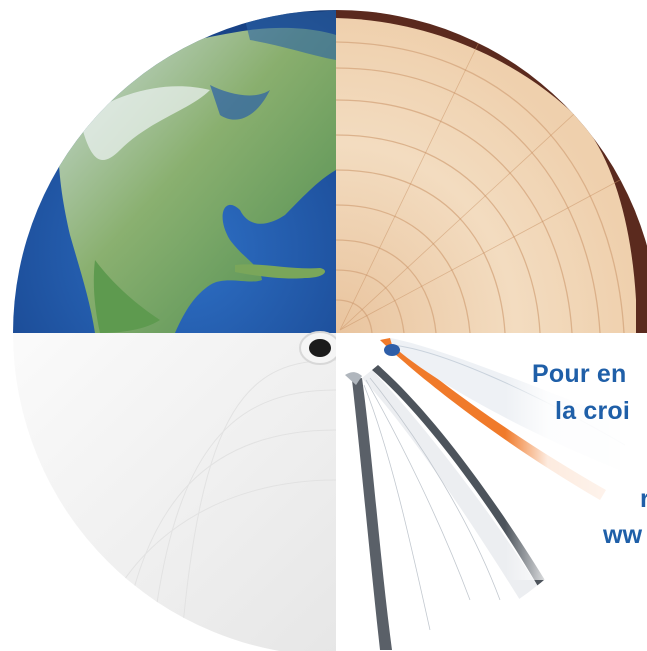  What do you see at coordinates (240, 102) in the screenshot?
I see `great-lakes` at bounding box center [240, 102].